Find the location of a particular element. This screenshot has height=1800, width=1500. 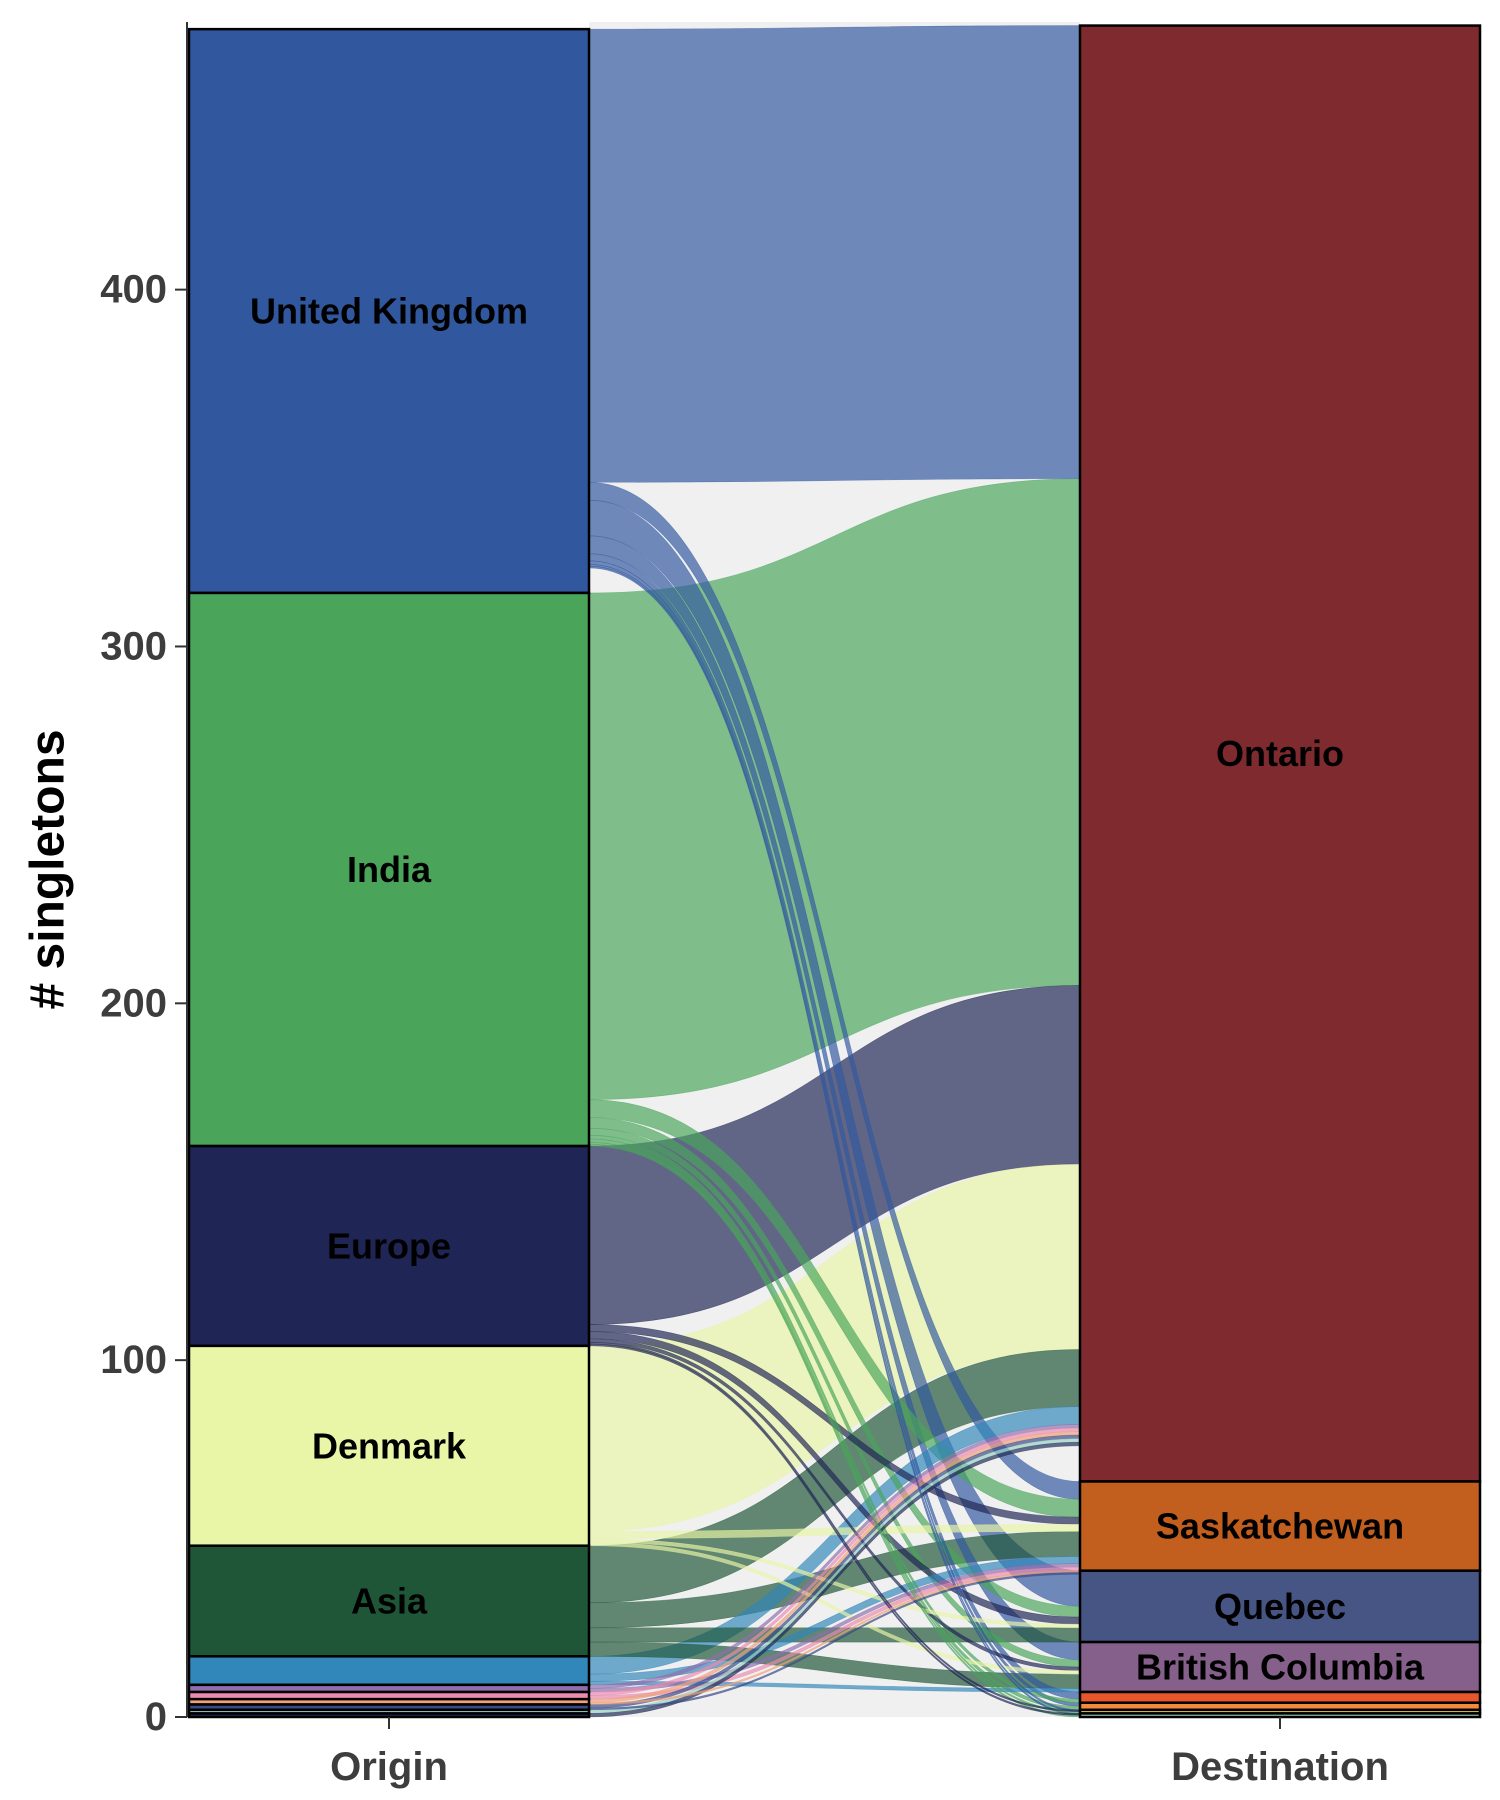

destination-stratum-label: British Columbia is located at coordinates (1280, 1667).